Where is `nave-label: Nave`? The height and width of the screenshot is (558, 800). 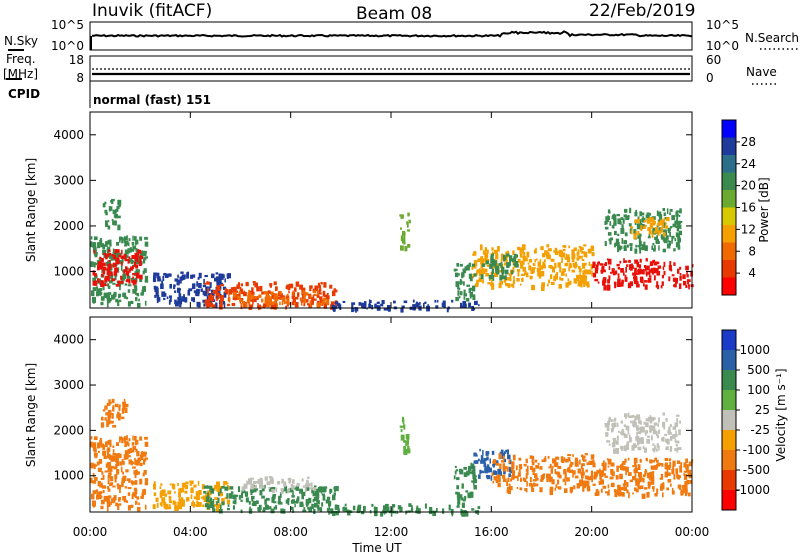
nave-label: Nave is located at coordinates (761, 72).